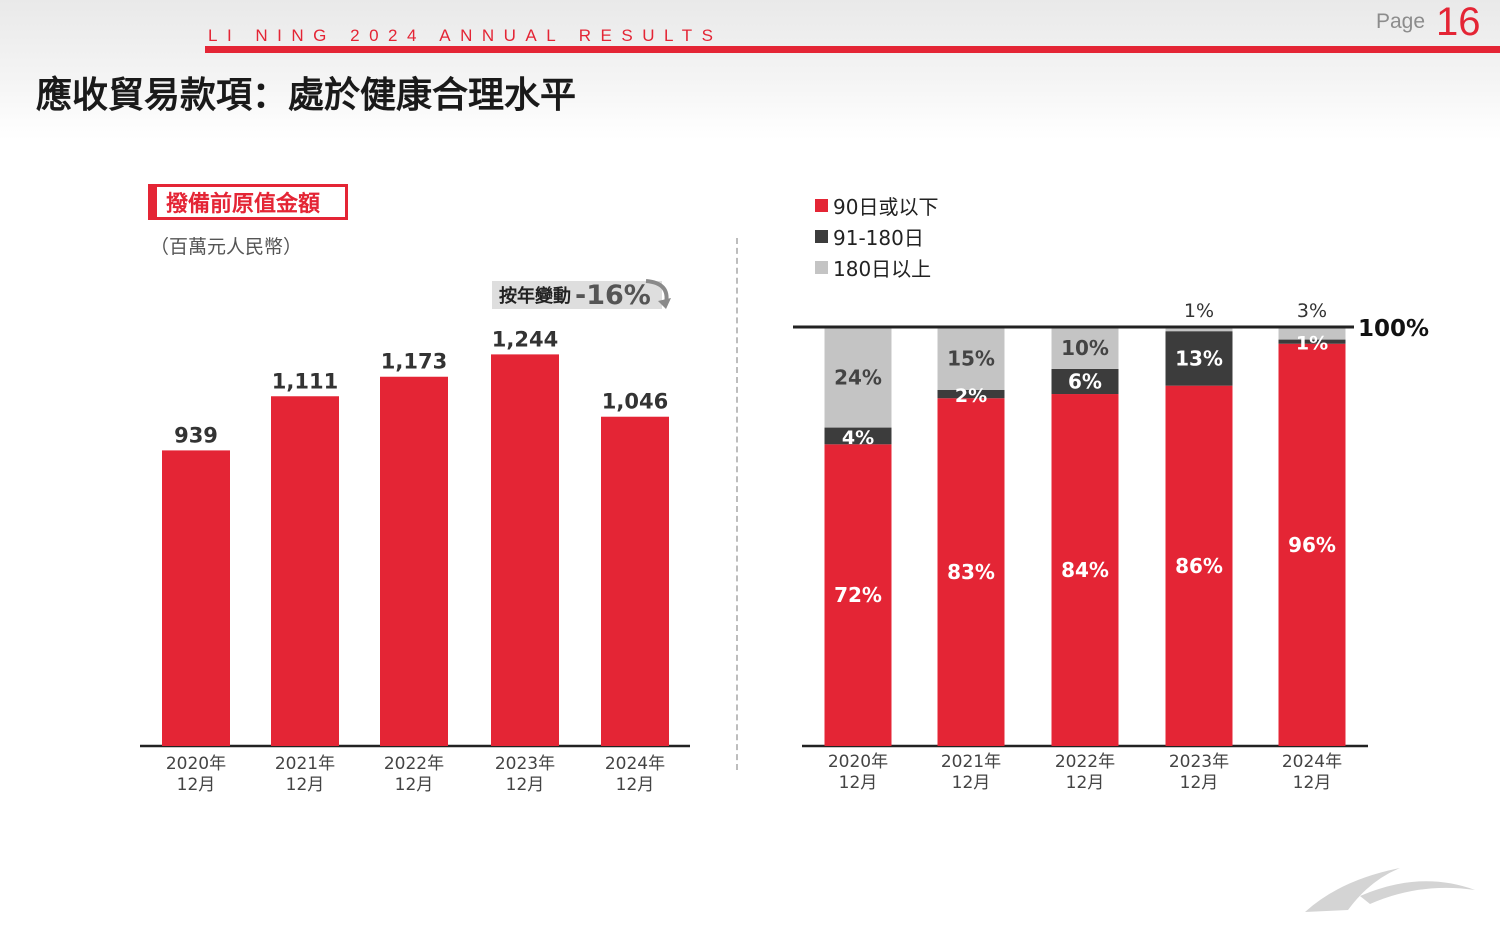  I want to click on segment-label: 10%, so click(1085, 348).